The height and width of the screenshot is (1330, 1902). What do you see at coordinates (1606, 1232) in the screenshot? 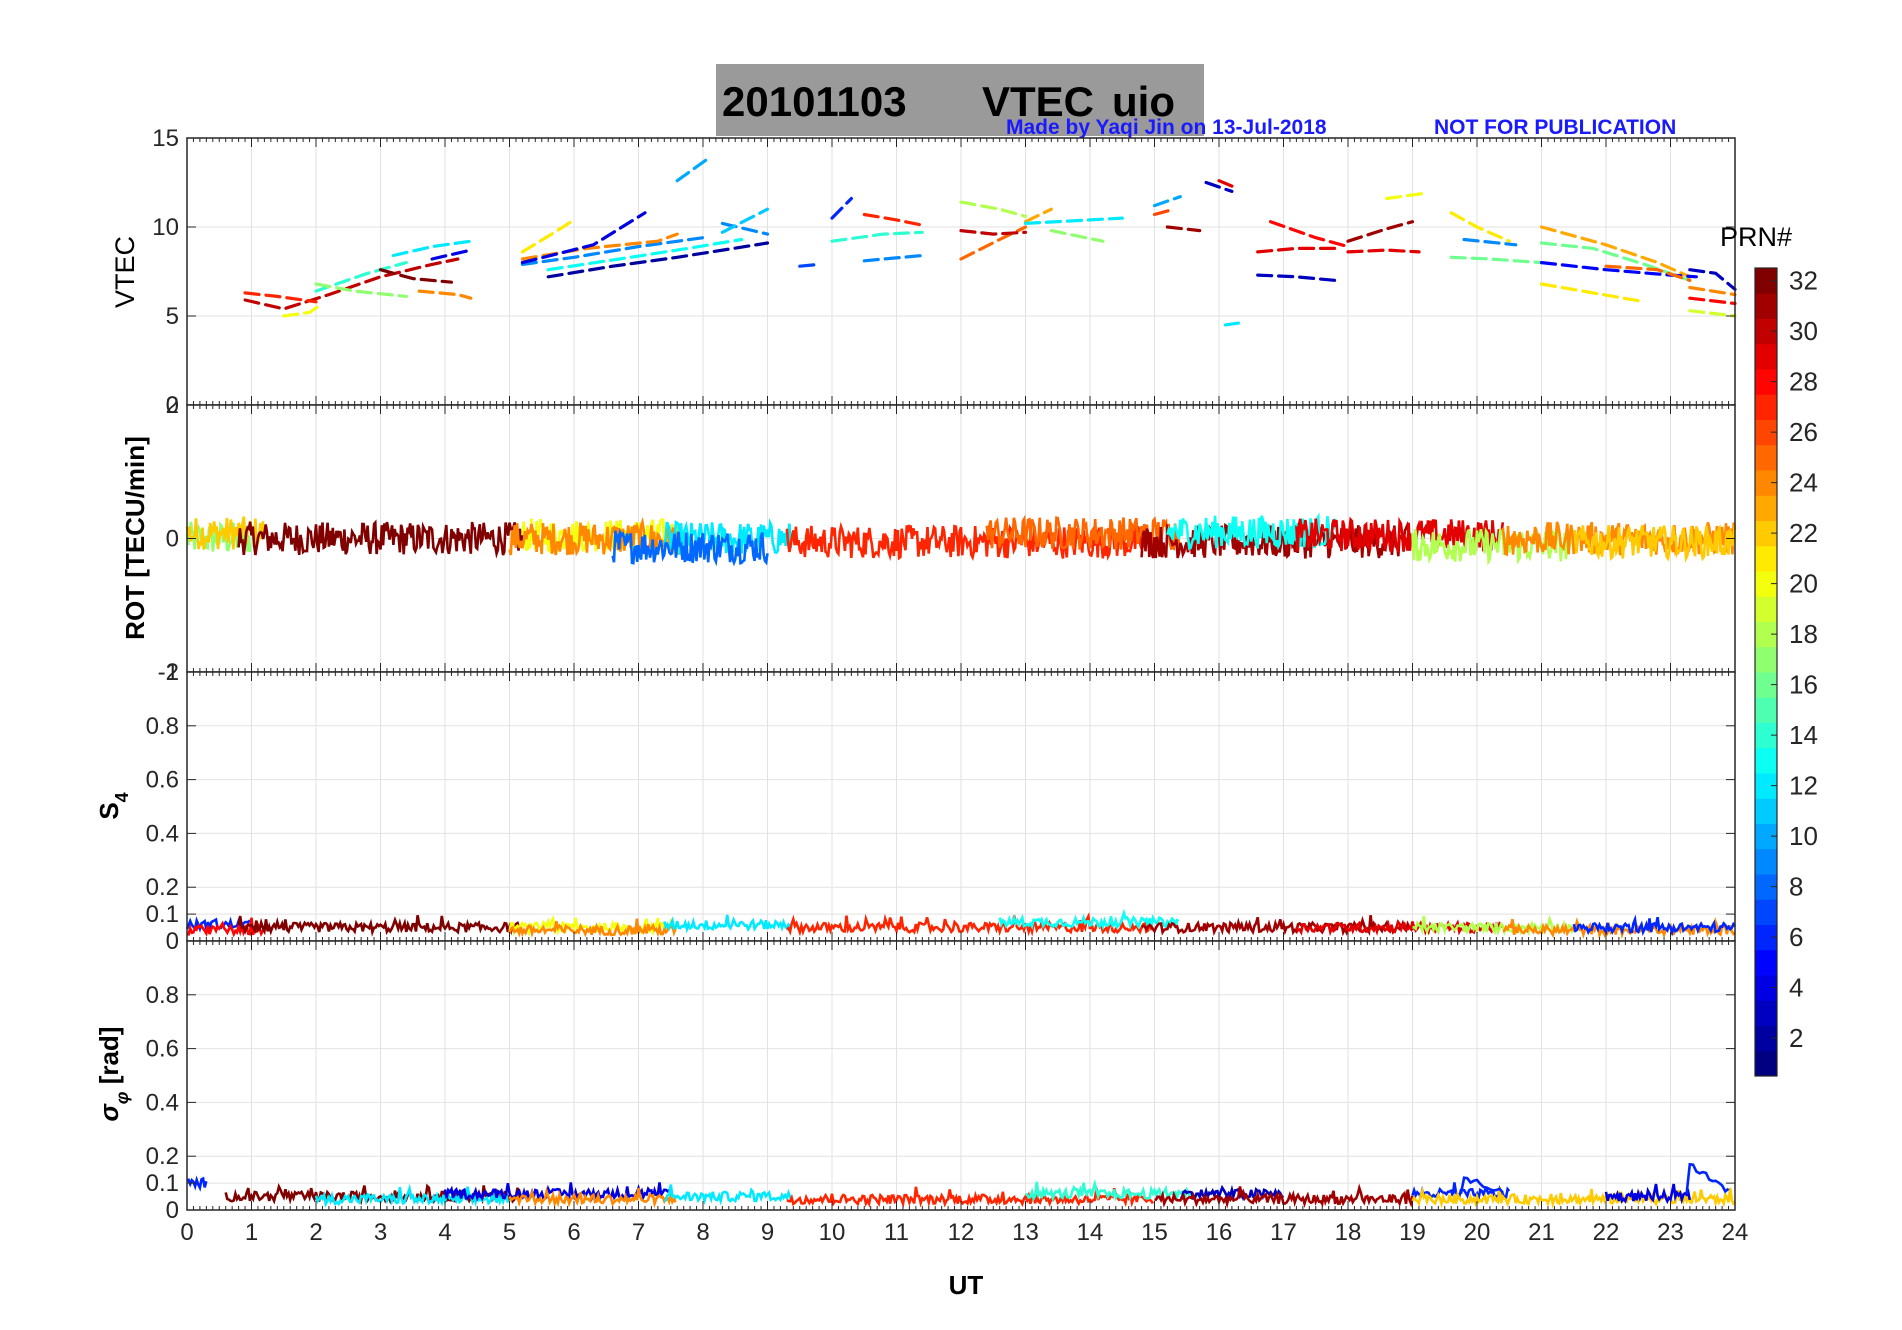
I see `x-tick-label: 22` at bounding box center [1606, 1232].